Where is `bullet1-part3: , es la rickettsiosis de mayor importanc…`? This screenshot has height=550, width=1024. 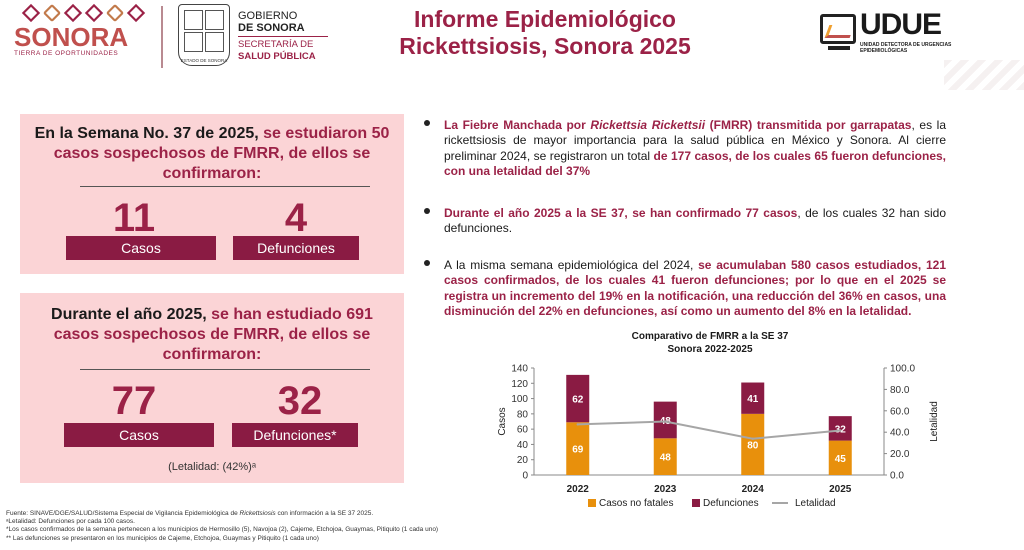
bullet1-part3: , es la rickettsiosis de mayor importanc… is located at coordinates (695, 140).